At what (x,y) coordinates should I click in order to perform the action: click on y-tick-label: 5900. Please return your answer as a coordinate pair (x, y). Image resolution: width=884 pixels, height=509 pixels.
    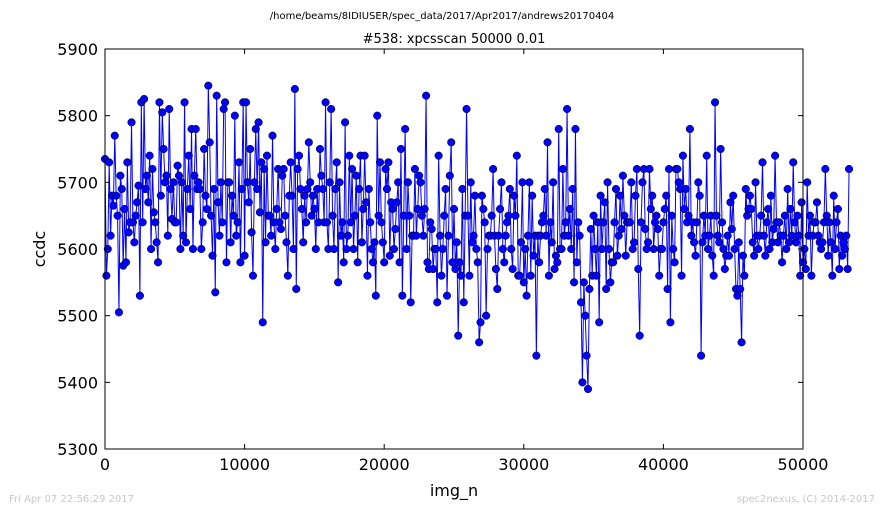
    Looking at the image, I should click on (77, 49).